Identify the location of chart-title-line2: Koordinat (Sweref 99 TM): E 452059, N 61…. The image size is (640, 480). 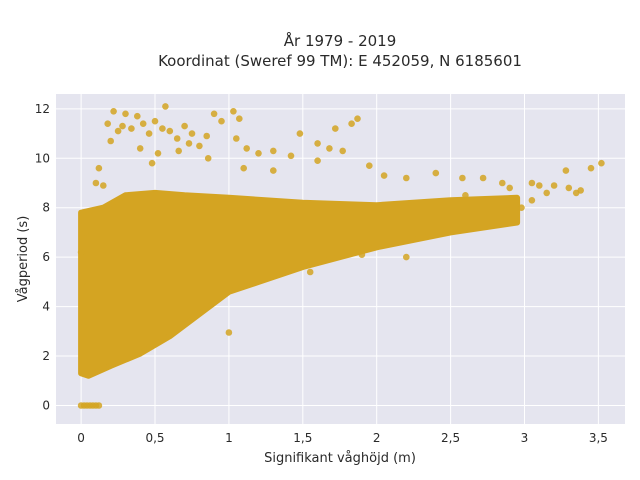
(340, 61).